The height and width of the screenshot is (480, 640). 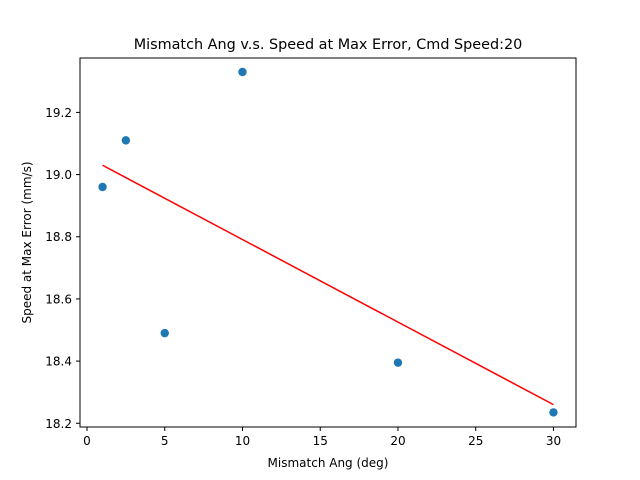 I want to click on y-tick-label: 19.0, so click(x=58, y=175).